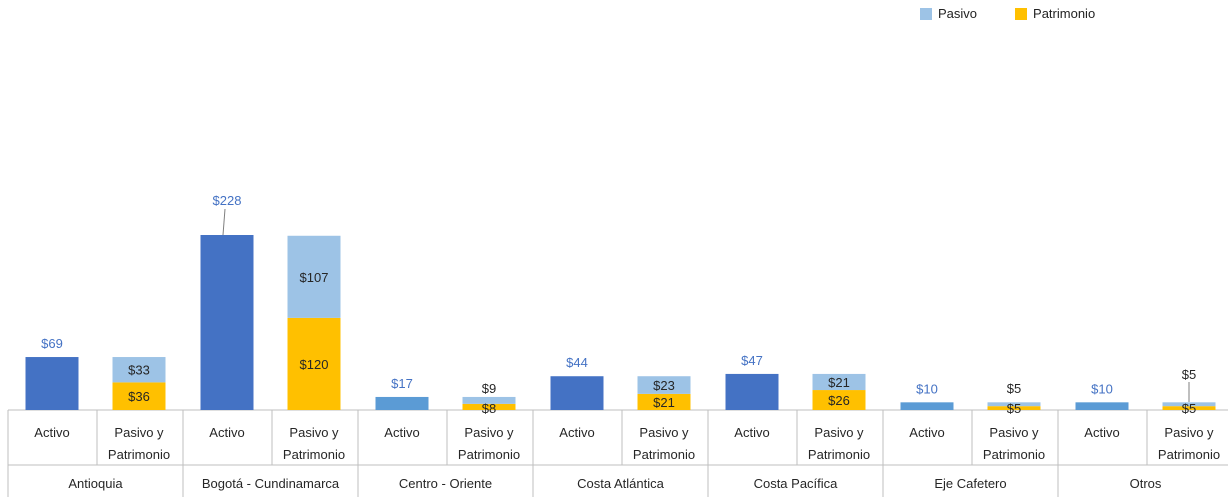 Image resolution: width=1228 pixels, height=498 pixels. Describe the element at coordinates (576, 432) in the screenshot. I see `x-tick-activo-region-3: Activo` at that location.